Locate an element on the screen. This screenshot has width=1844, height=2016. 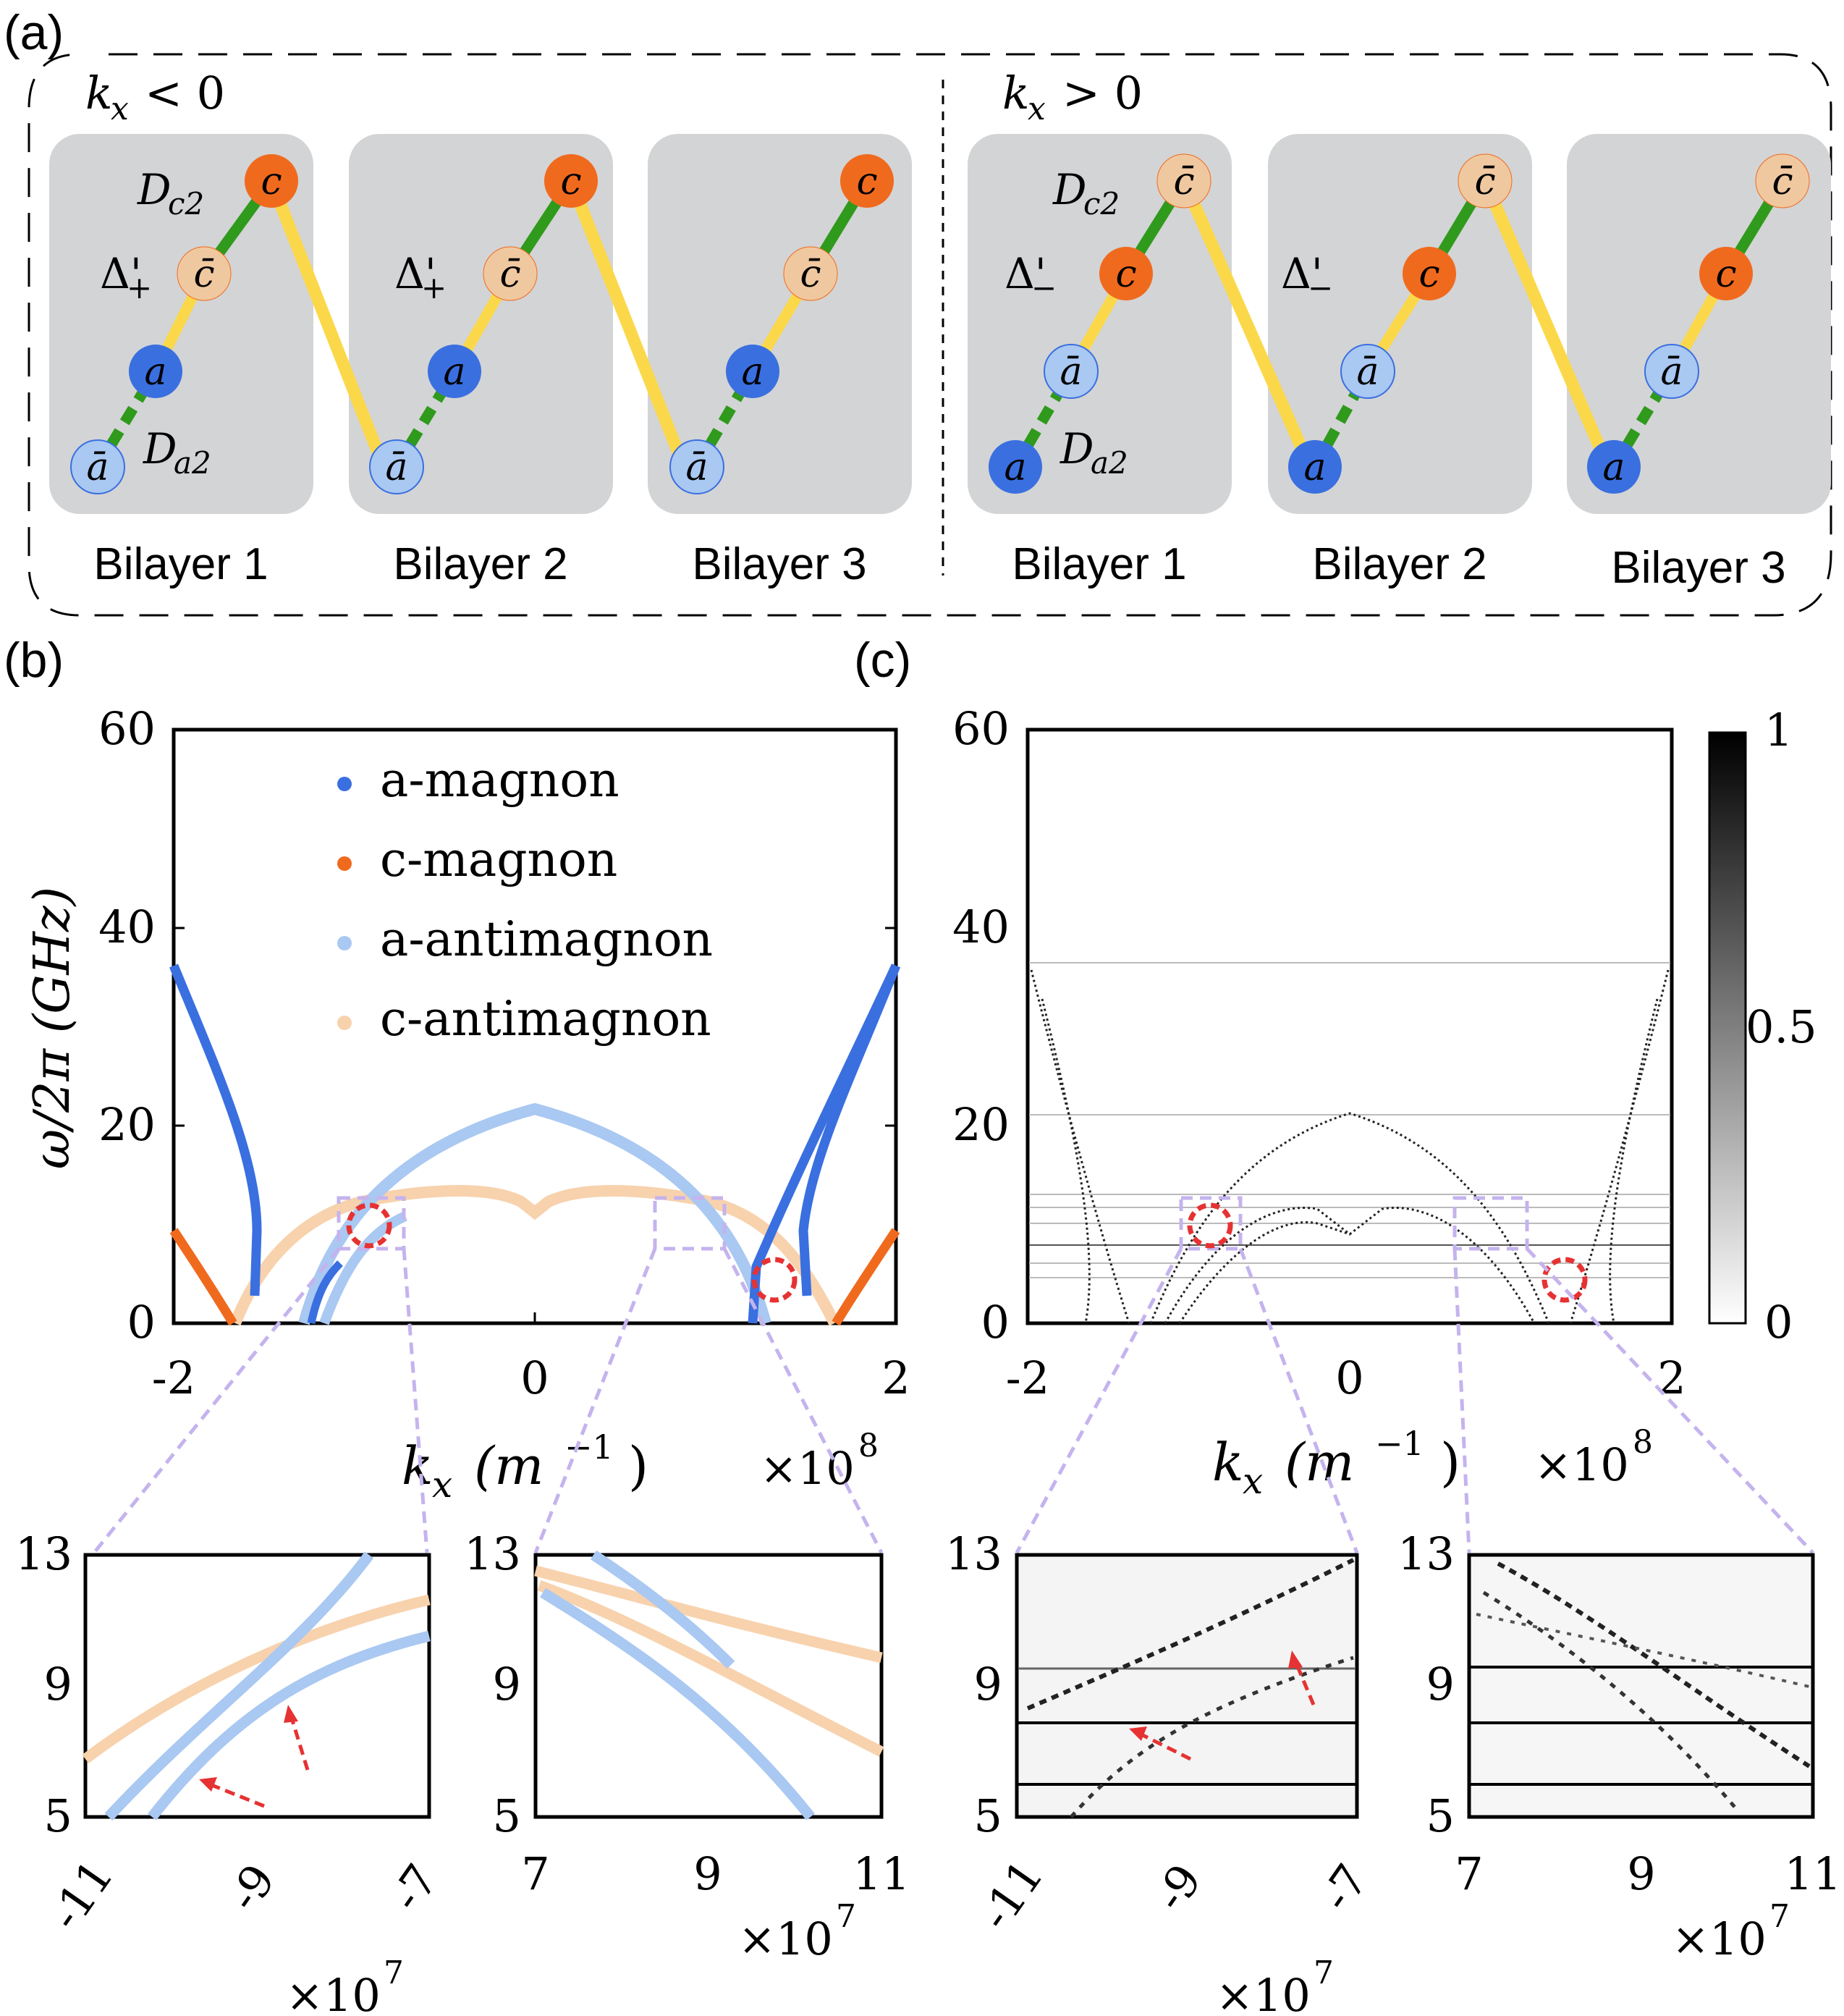
inset-tick: 13 is located at coordinates (43, 1553).